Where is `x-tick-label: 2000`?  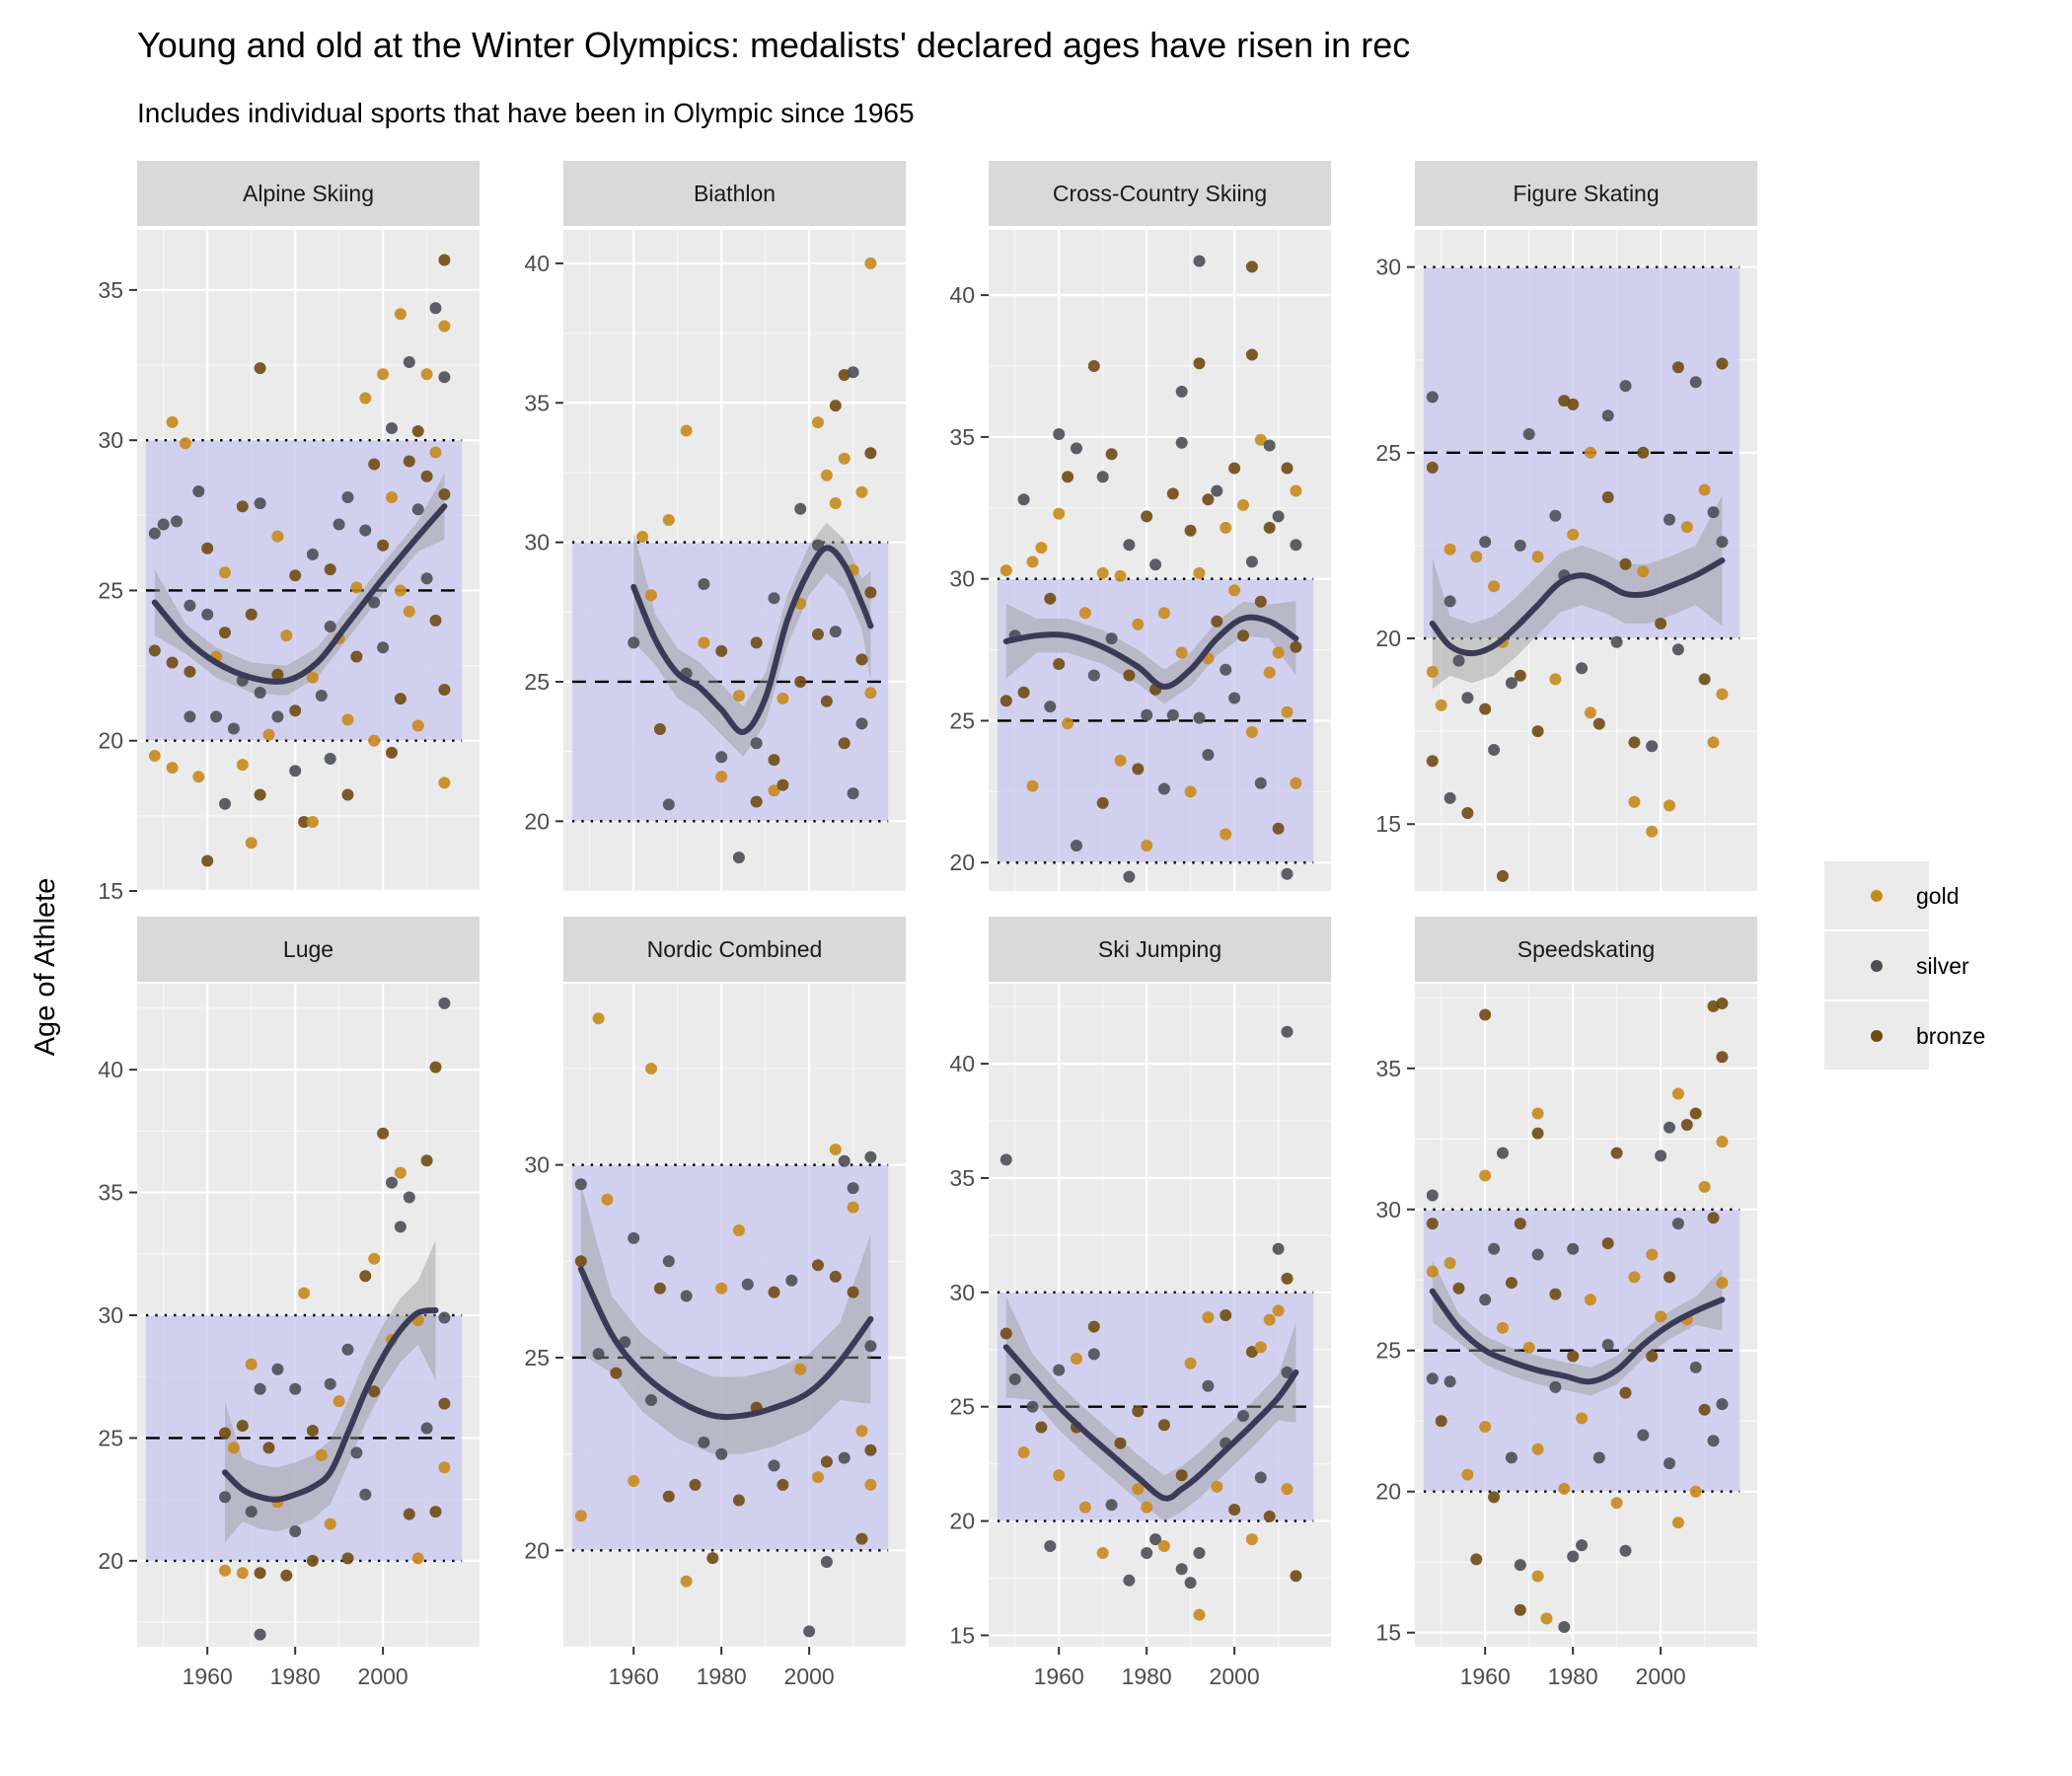 x-tick-label: 2000 is located at coordinates (1235, 1677).